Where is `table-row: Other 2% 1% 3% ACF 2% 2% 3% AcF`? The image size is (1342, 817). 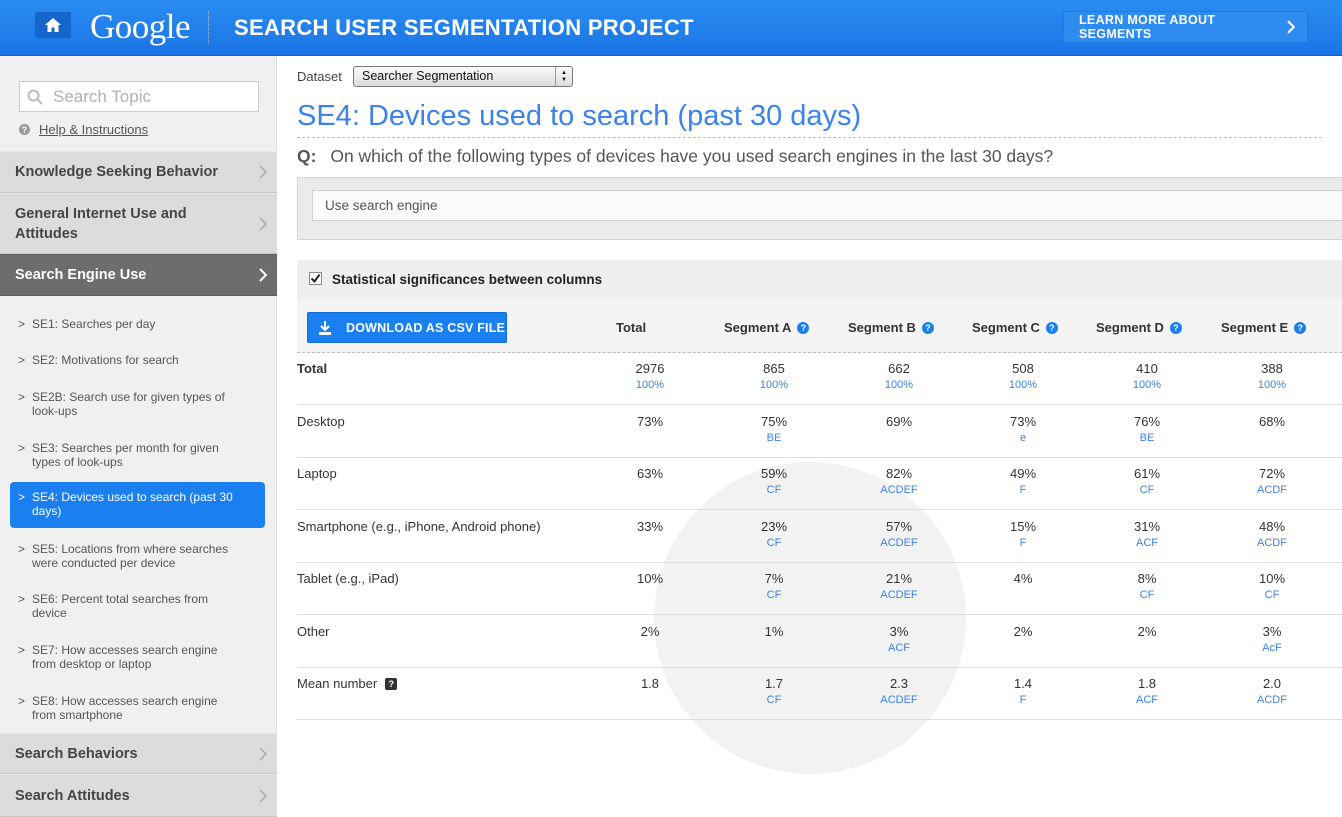
table-row: Other 2% 1% 3% ACF 2% 2% 3% AcF is located at coordinates (819, 641).